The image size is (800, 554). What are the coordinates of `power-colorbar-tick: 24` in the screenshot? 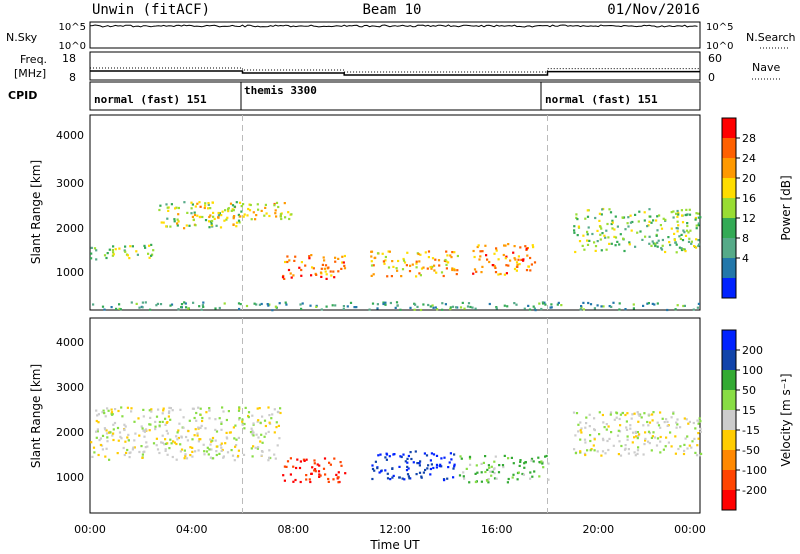 It's located at (749, 158).